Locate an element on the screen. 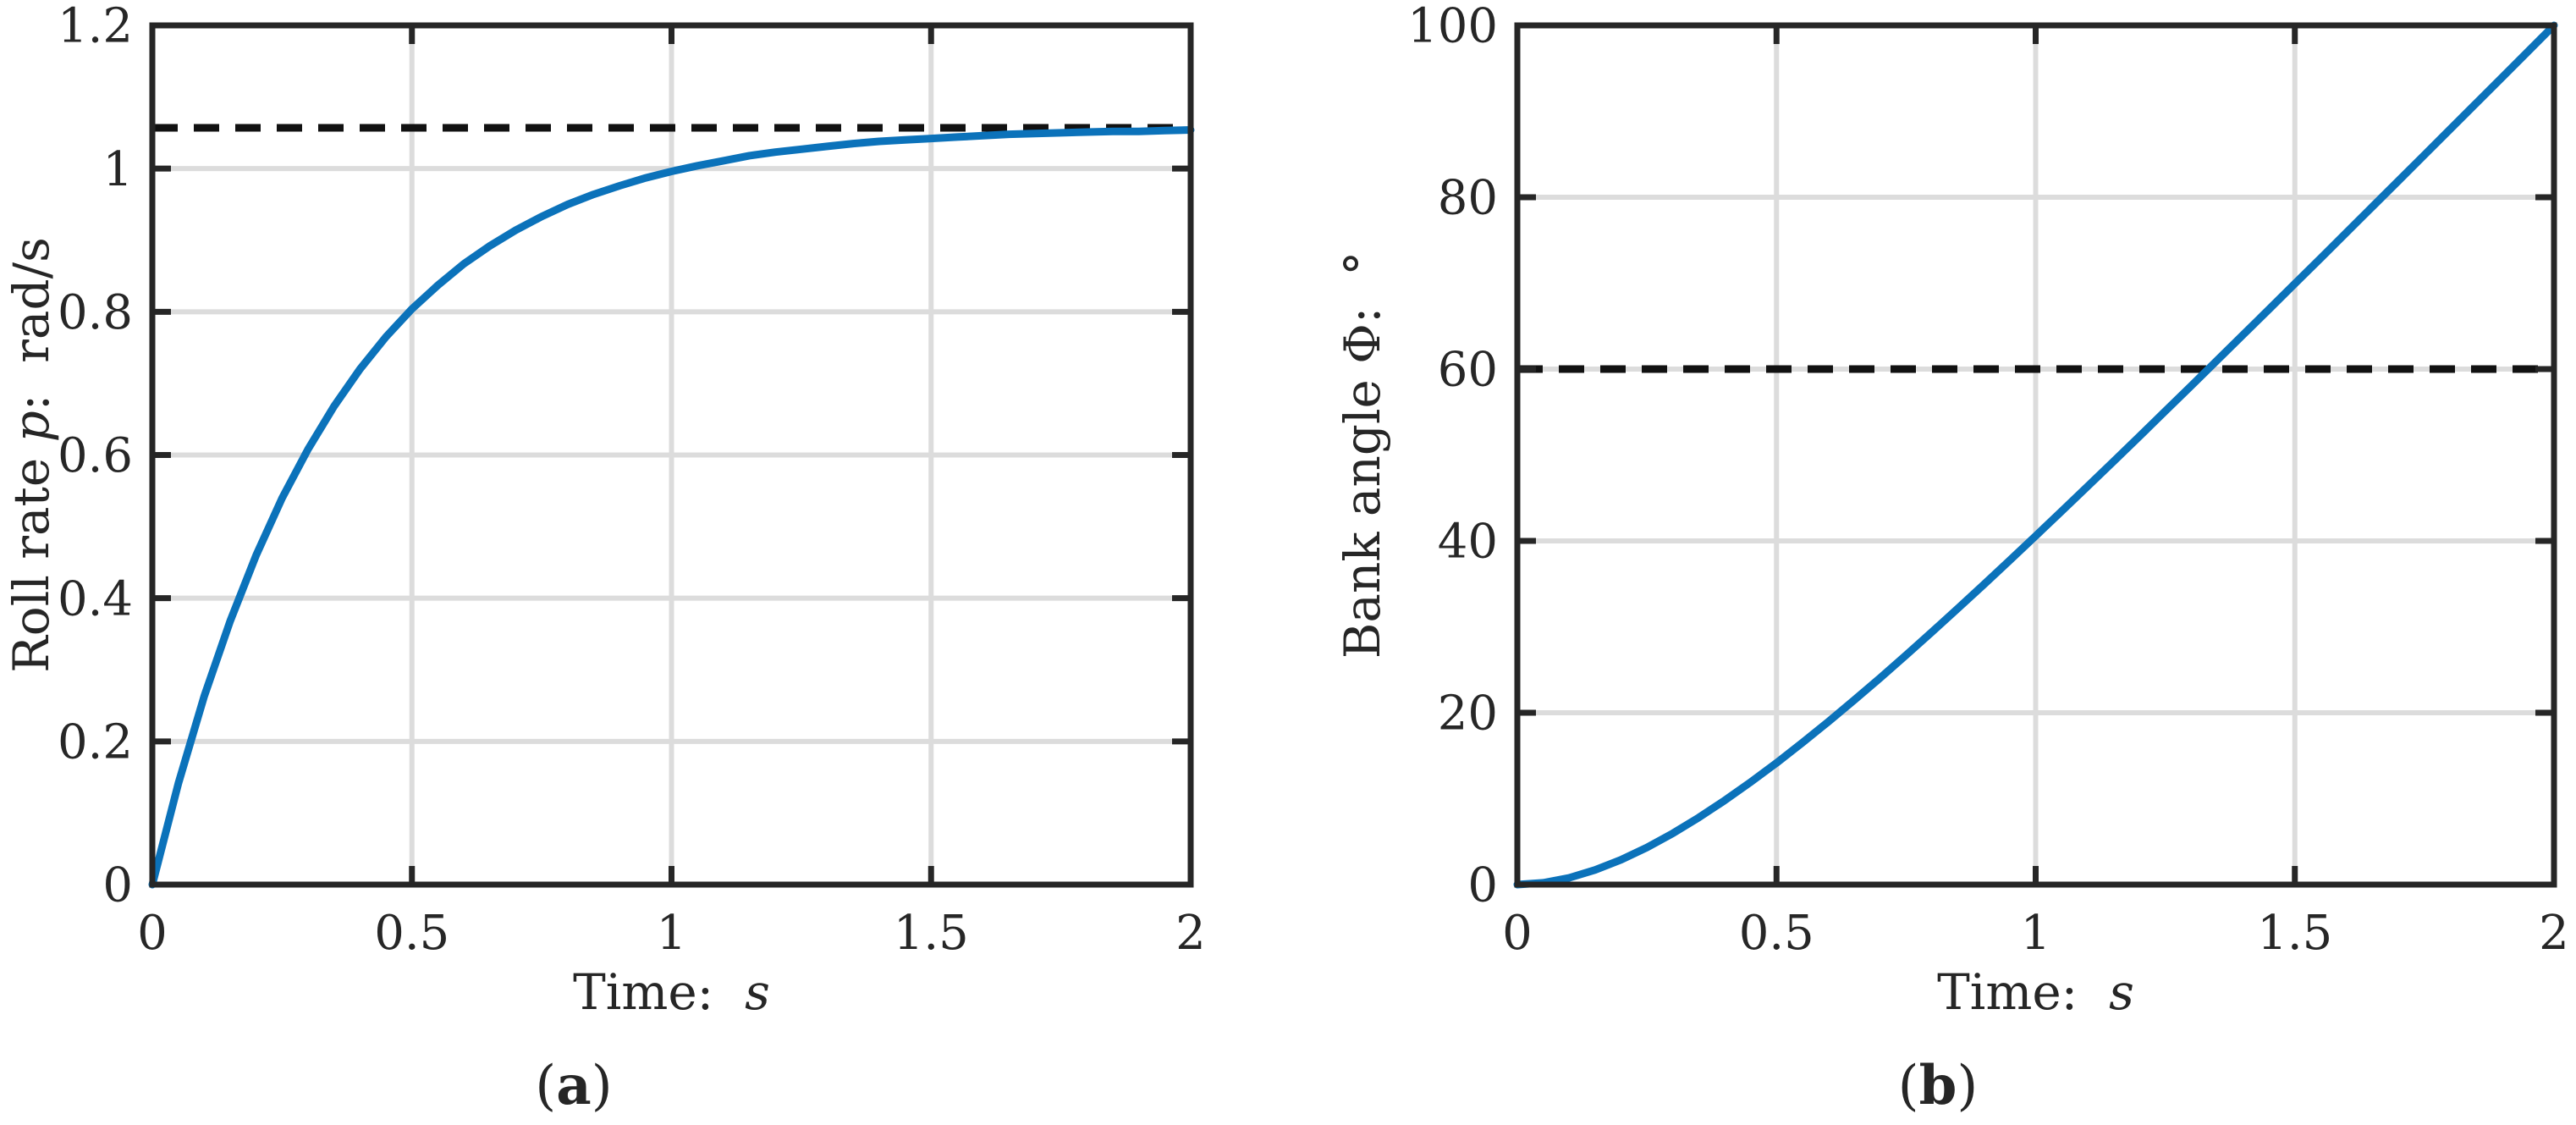 The width and height of the screenshot is (2576, 1125). y-tick-label: 0.6 is located at coordinates (95, 455).